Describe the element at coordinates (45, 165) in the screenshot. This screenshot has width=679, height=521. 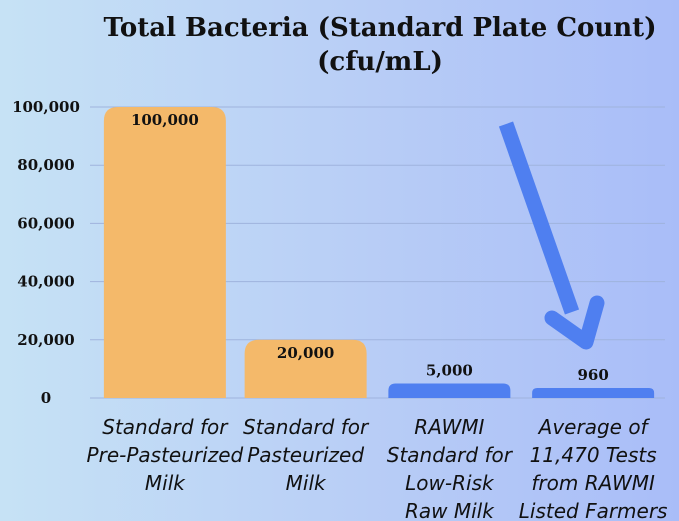
I see `y-tick-label: 80,000` at that location.